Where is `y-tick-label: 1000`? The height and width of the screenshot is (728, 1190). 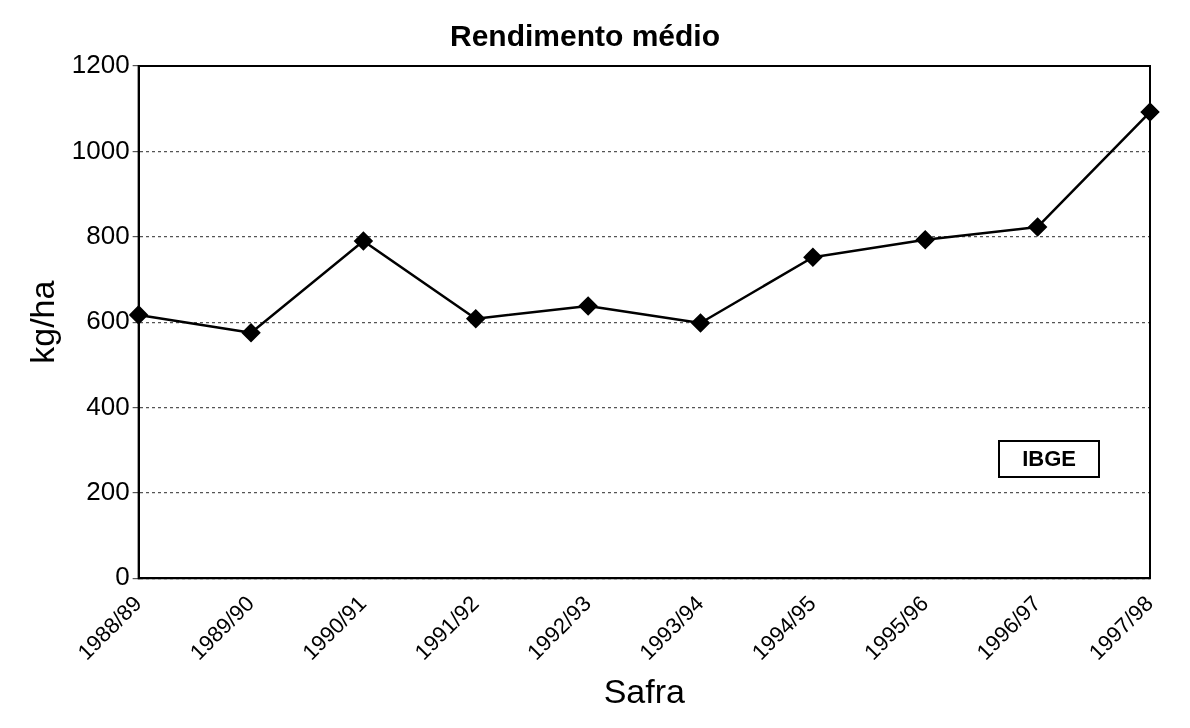 y-tick-label: 1000 is located at coordinates (100, 149).